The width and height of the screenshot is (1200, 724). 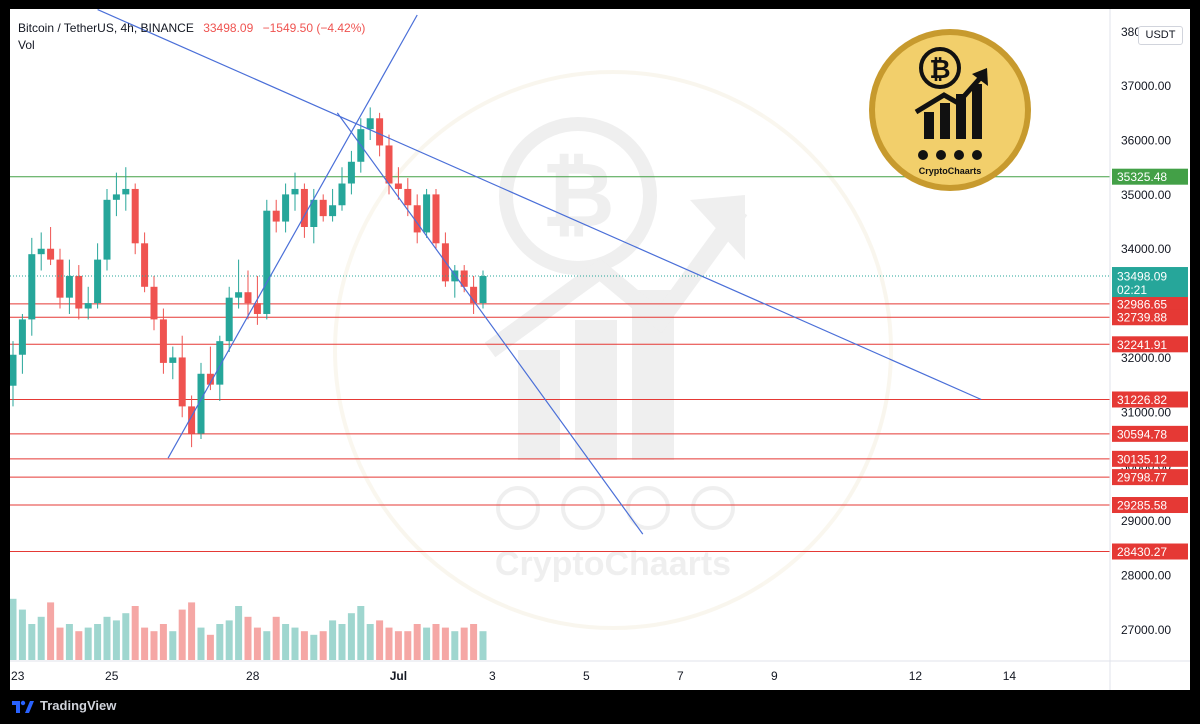 I want to click on tradingview-brand: TradingView, so click(x=78, y=705).